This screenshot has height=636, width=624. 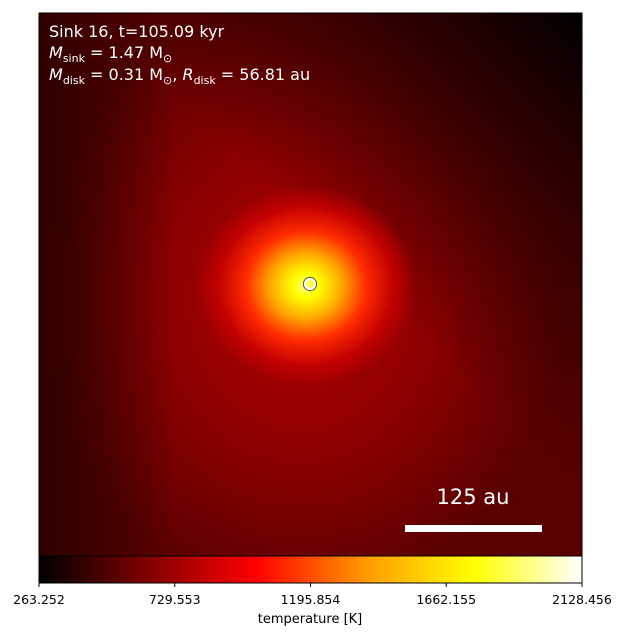 I want to click on annotation-sink-mass-value: = 1.47 M, so click(x=124, y=52).